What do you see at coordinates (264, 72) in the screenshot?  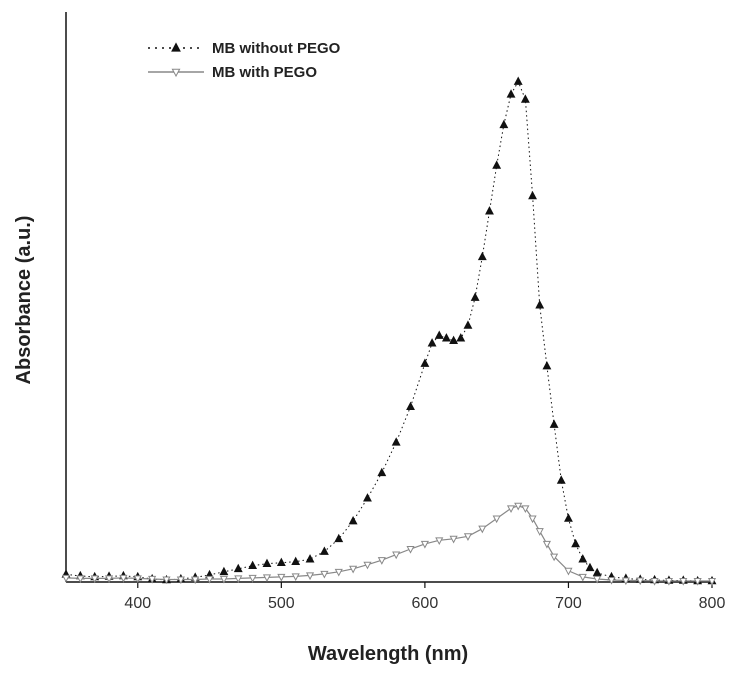 I see `legend-label: MB with PEGO` at bounding box center [264, 72].